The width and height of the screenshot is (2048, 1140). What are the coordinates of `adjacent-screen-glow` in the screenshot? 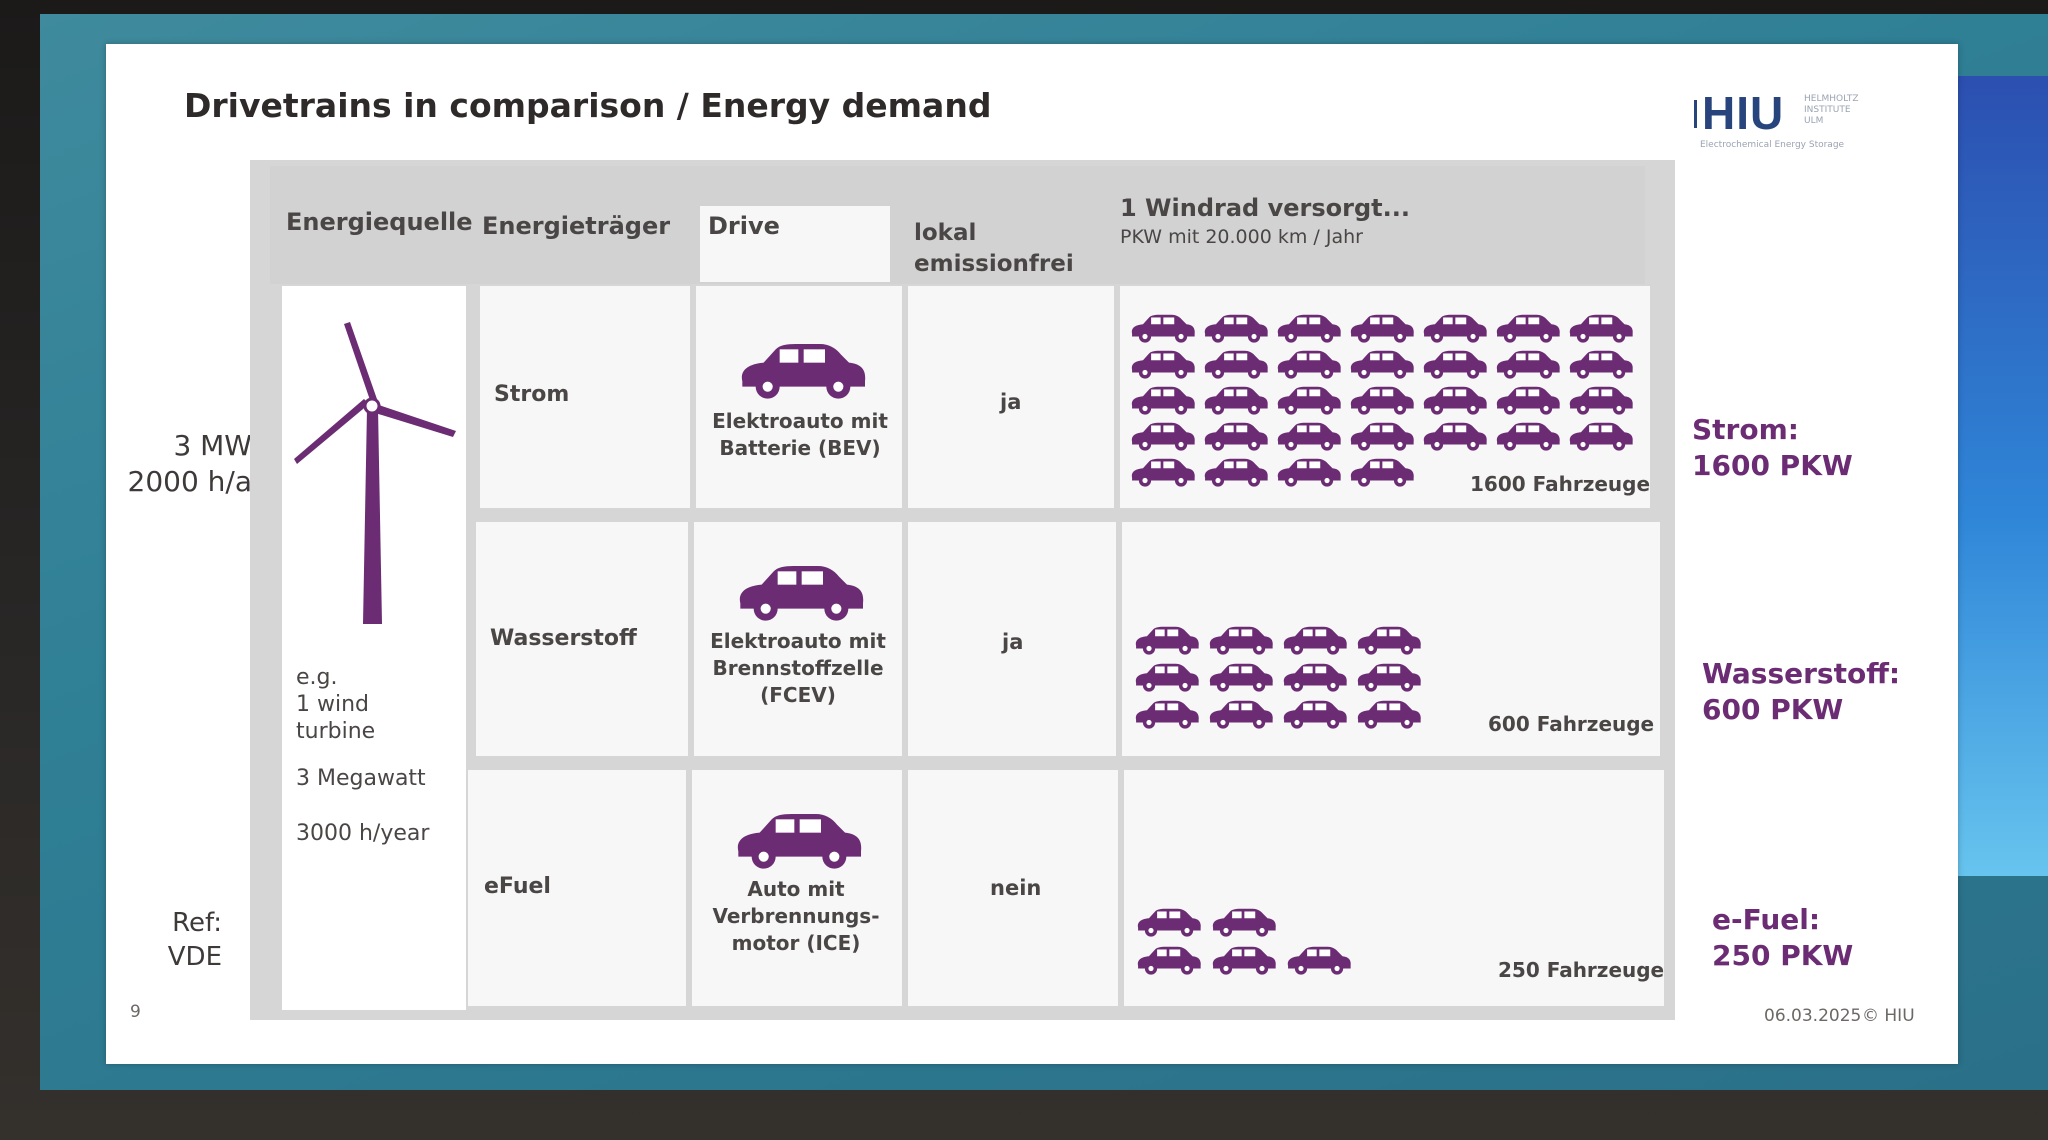 It's located at (1998, 476).